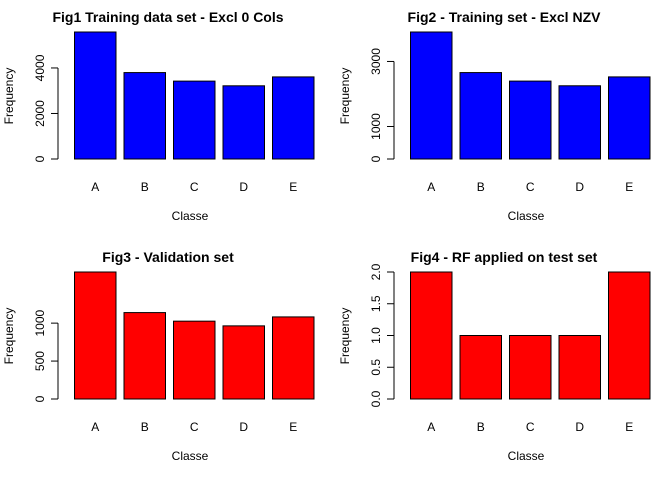 The height and width of the screenshot is (480, 672). Describe the element at coordinates (40, 361) in the screenshot. I see `y-tick-label: 500` at that location.